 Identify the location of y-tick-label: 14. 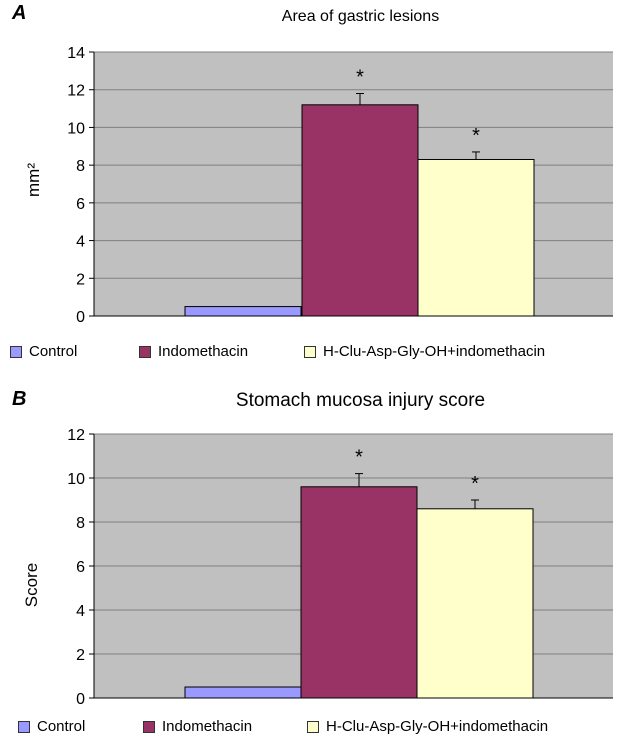
(76, 53).